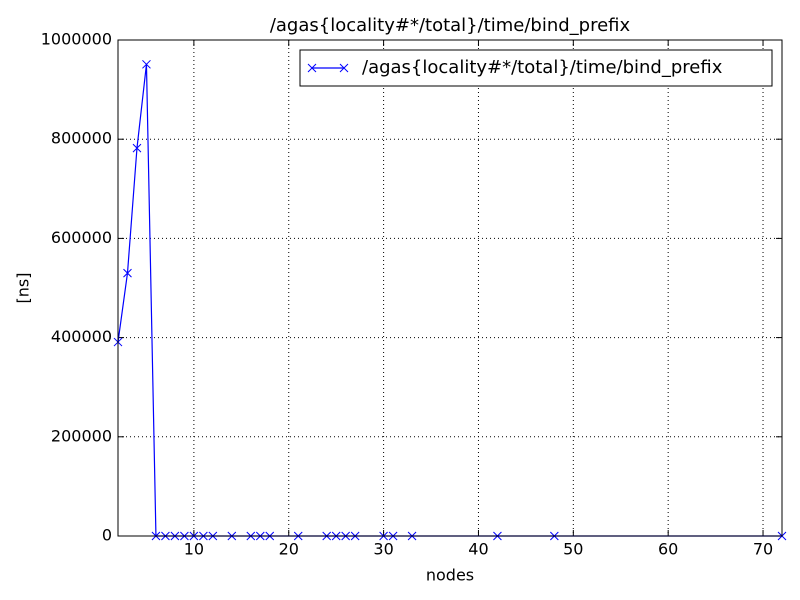  Describe the element at coordinates (383, 549) in the screenshot. I see `x-tick-label: 30` at that location.